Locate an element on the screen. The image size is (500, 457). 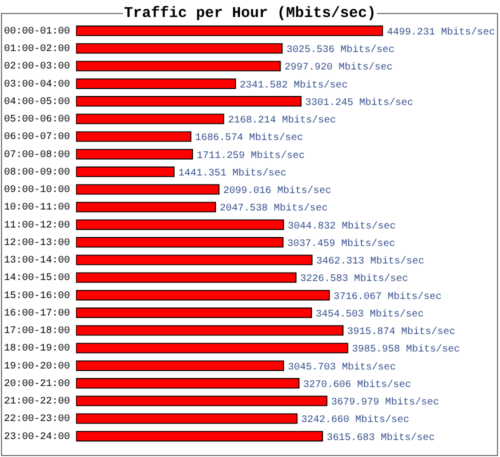
y-tick-label: 21:00-22:00 is located at coordinates (37, 402).